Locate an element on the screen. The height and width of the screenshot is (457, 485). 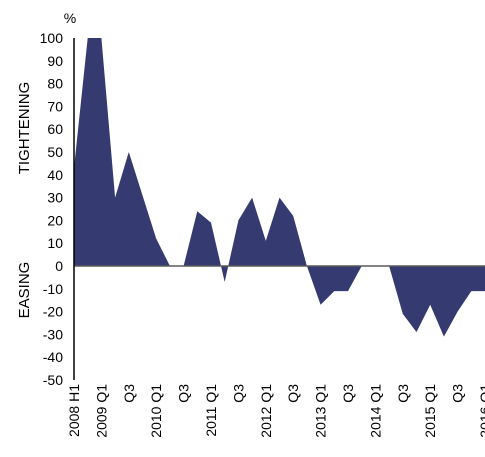
x-tick-label: 2013 Q1 is located at coordinates (321, 411).